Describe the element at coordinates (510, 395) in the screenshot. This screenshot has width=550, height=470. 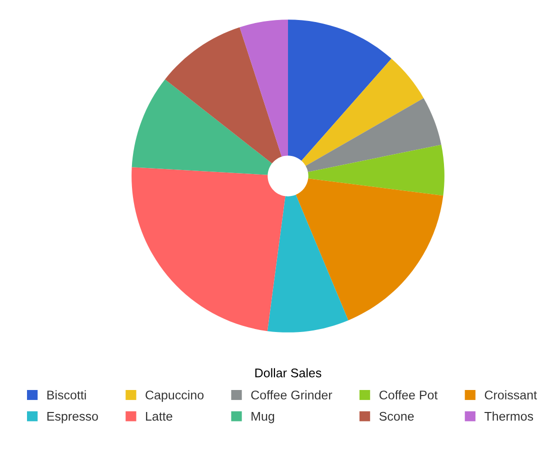
I see `legend-label: Croissant` at that location.